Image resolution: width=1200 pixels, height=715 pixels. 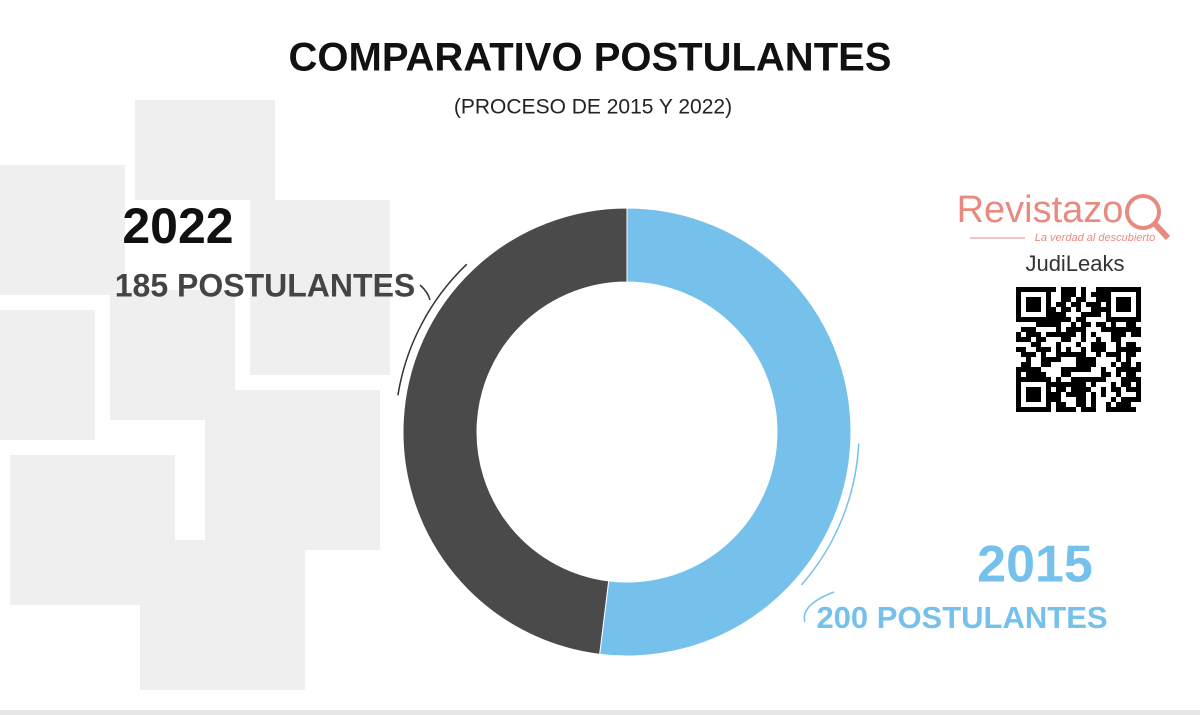 What do you see at coordinates (515, 431) in the screenshot?
I see `donut-slice` at bounding box center [515, 431].